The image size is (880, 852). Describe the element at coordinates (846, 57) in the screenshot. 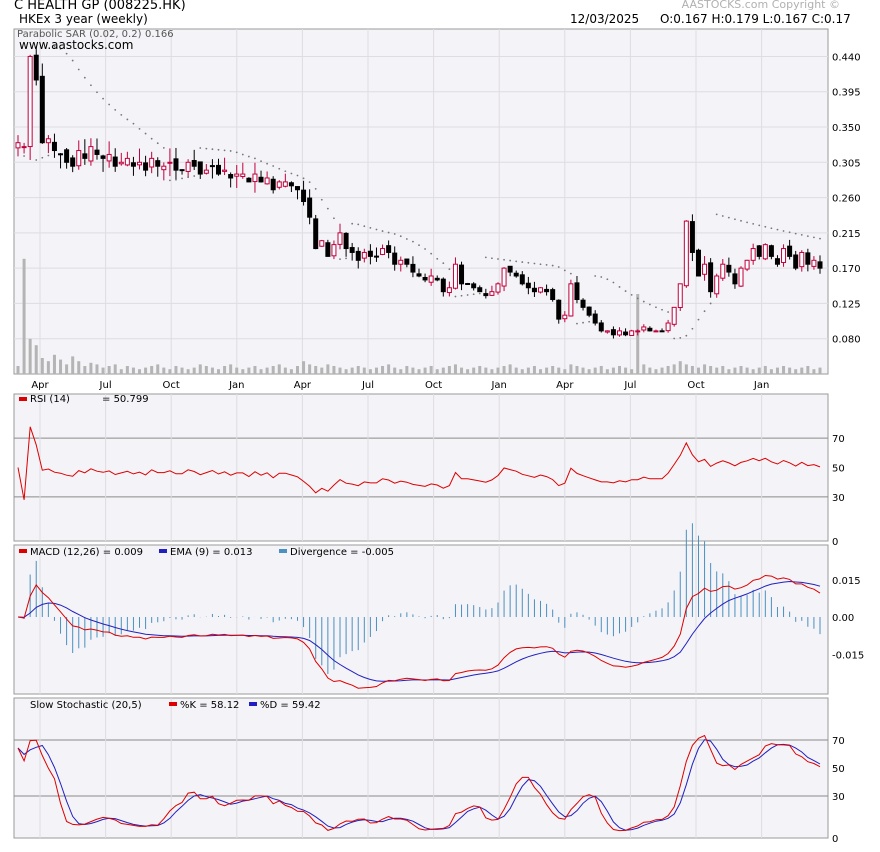

I see `price-y-tick: 0.440` at that location.